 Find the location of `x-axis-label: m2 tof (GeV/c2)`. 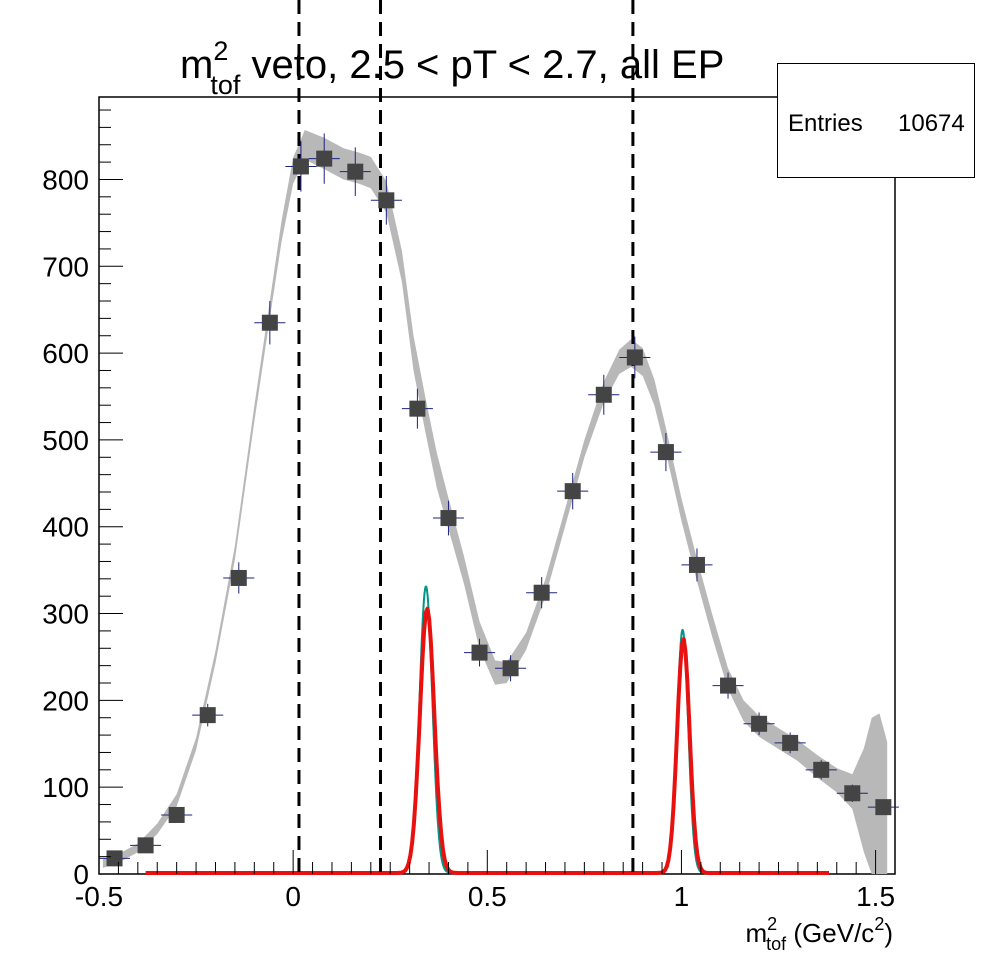

x-axis-label: m2 tof (GeV/c2) is located at coordinates (819, 934).